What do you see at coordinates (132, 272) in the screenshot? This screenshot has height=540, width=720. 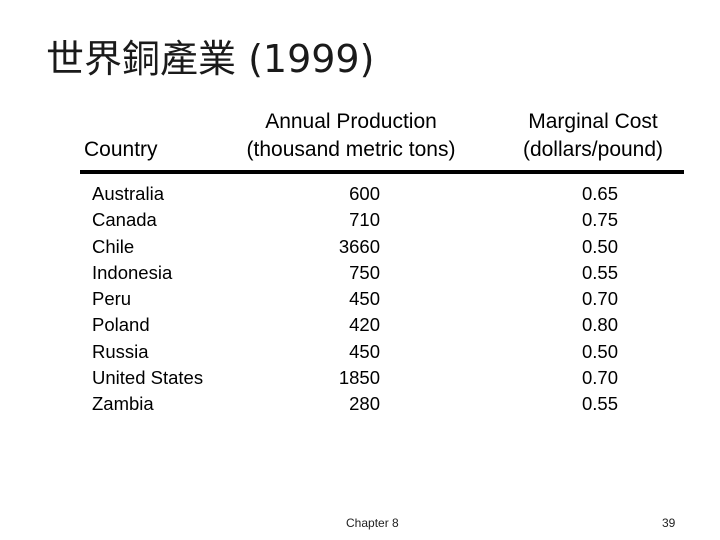 I see `table-cell-country: Indonesia` at bounding box center [132, 272].